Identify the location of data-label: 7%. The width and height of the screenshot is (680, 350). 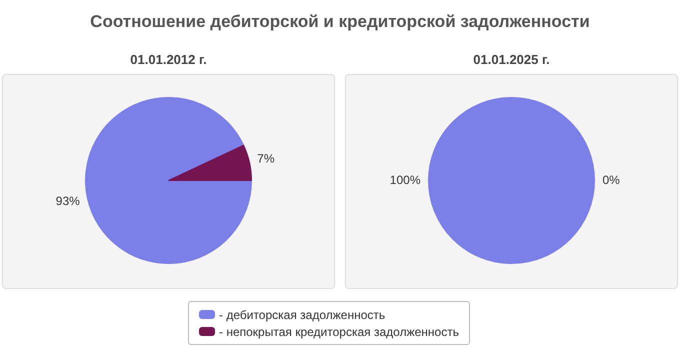
(266, 159).